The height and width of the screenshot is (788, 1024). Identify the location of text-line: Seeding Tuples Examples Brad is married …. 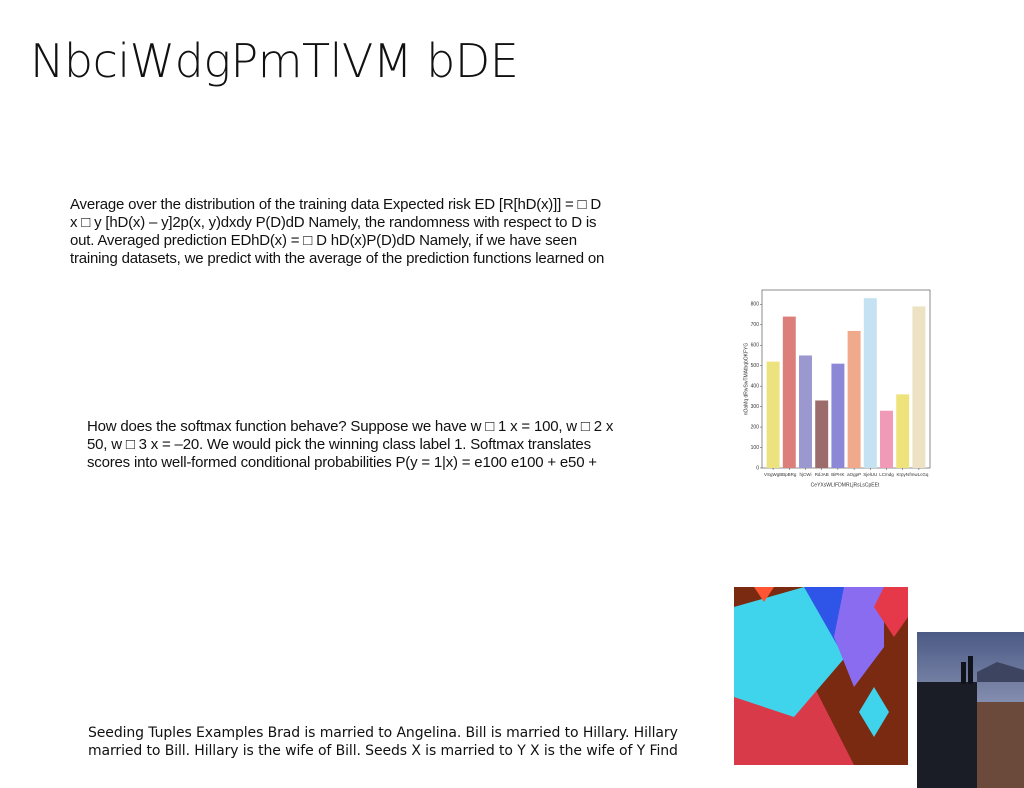
(383, 733).